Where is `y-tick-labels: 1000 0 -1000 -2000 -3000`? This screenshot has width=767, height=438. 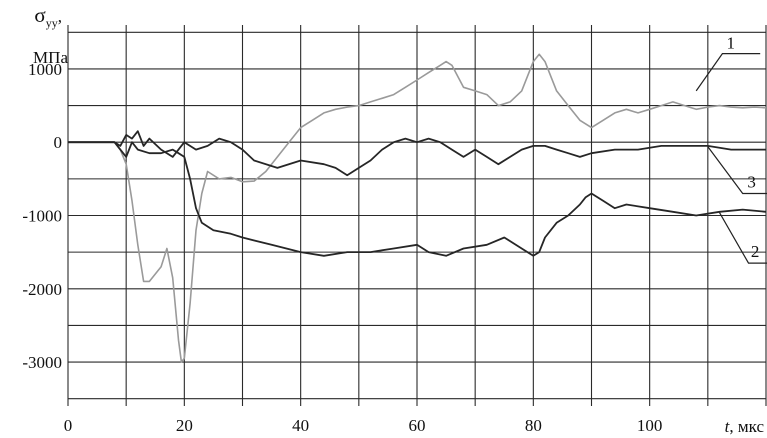
y-tick-labels: 1000 0 -1000 -2000 -3000 is located at coordinates (42, 216).